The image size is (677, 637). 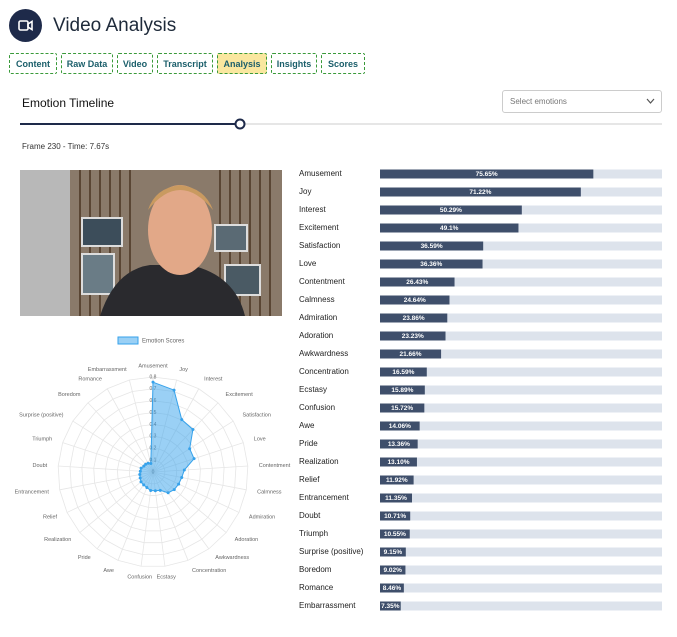 What do you see at coordinates (324, 371) in the screenshot?
I see `emotion-label: Concentration` at bounding box center [324, 371].